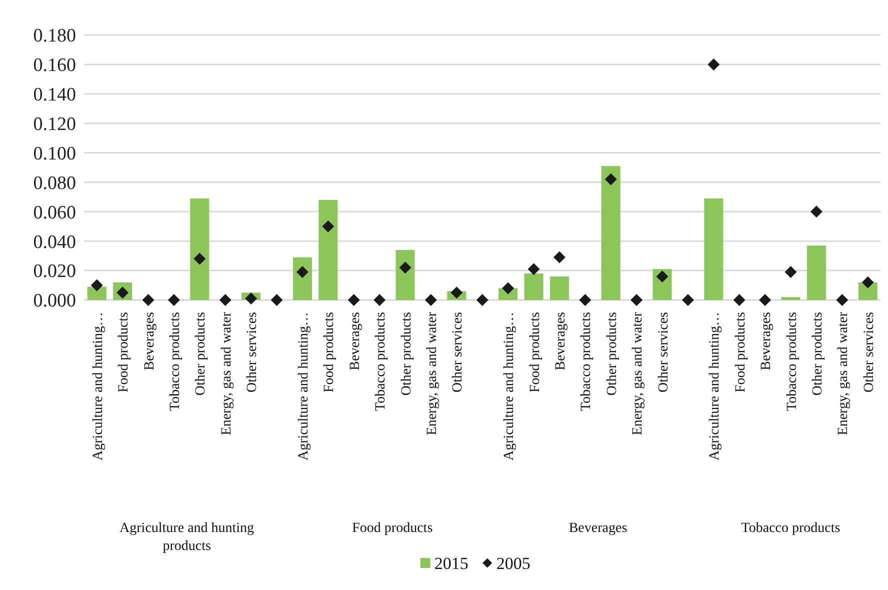 This screenshot has height=590, width=888. I want to click on text: Beverages, so click(598, 528).